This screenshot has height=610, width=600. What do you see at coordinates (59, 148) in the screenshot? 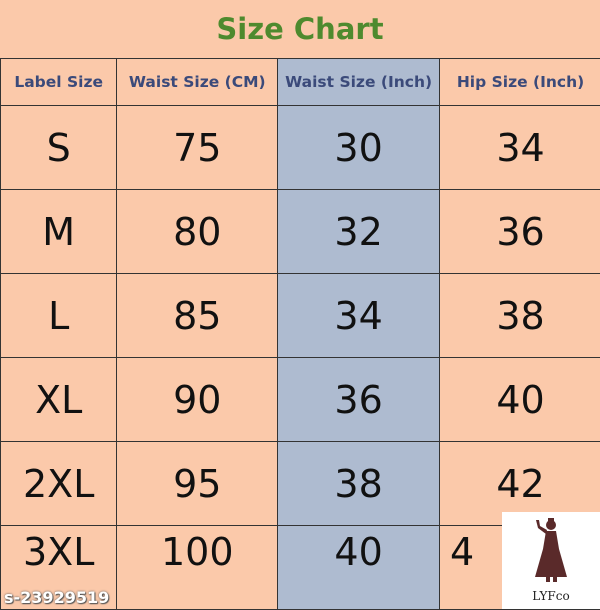
I see `table-cell: S` at bounding box center [59, 148].